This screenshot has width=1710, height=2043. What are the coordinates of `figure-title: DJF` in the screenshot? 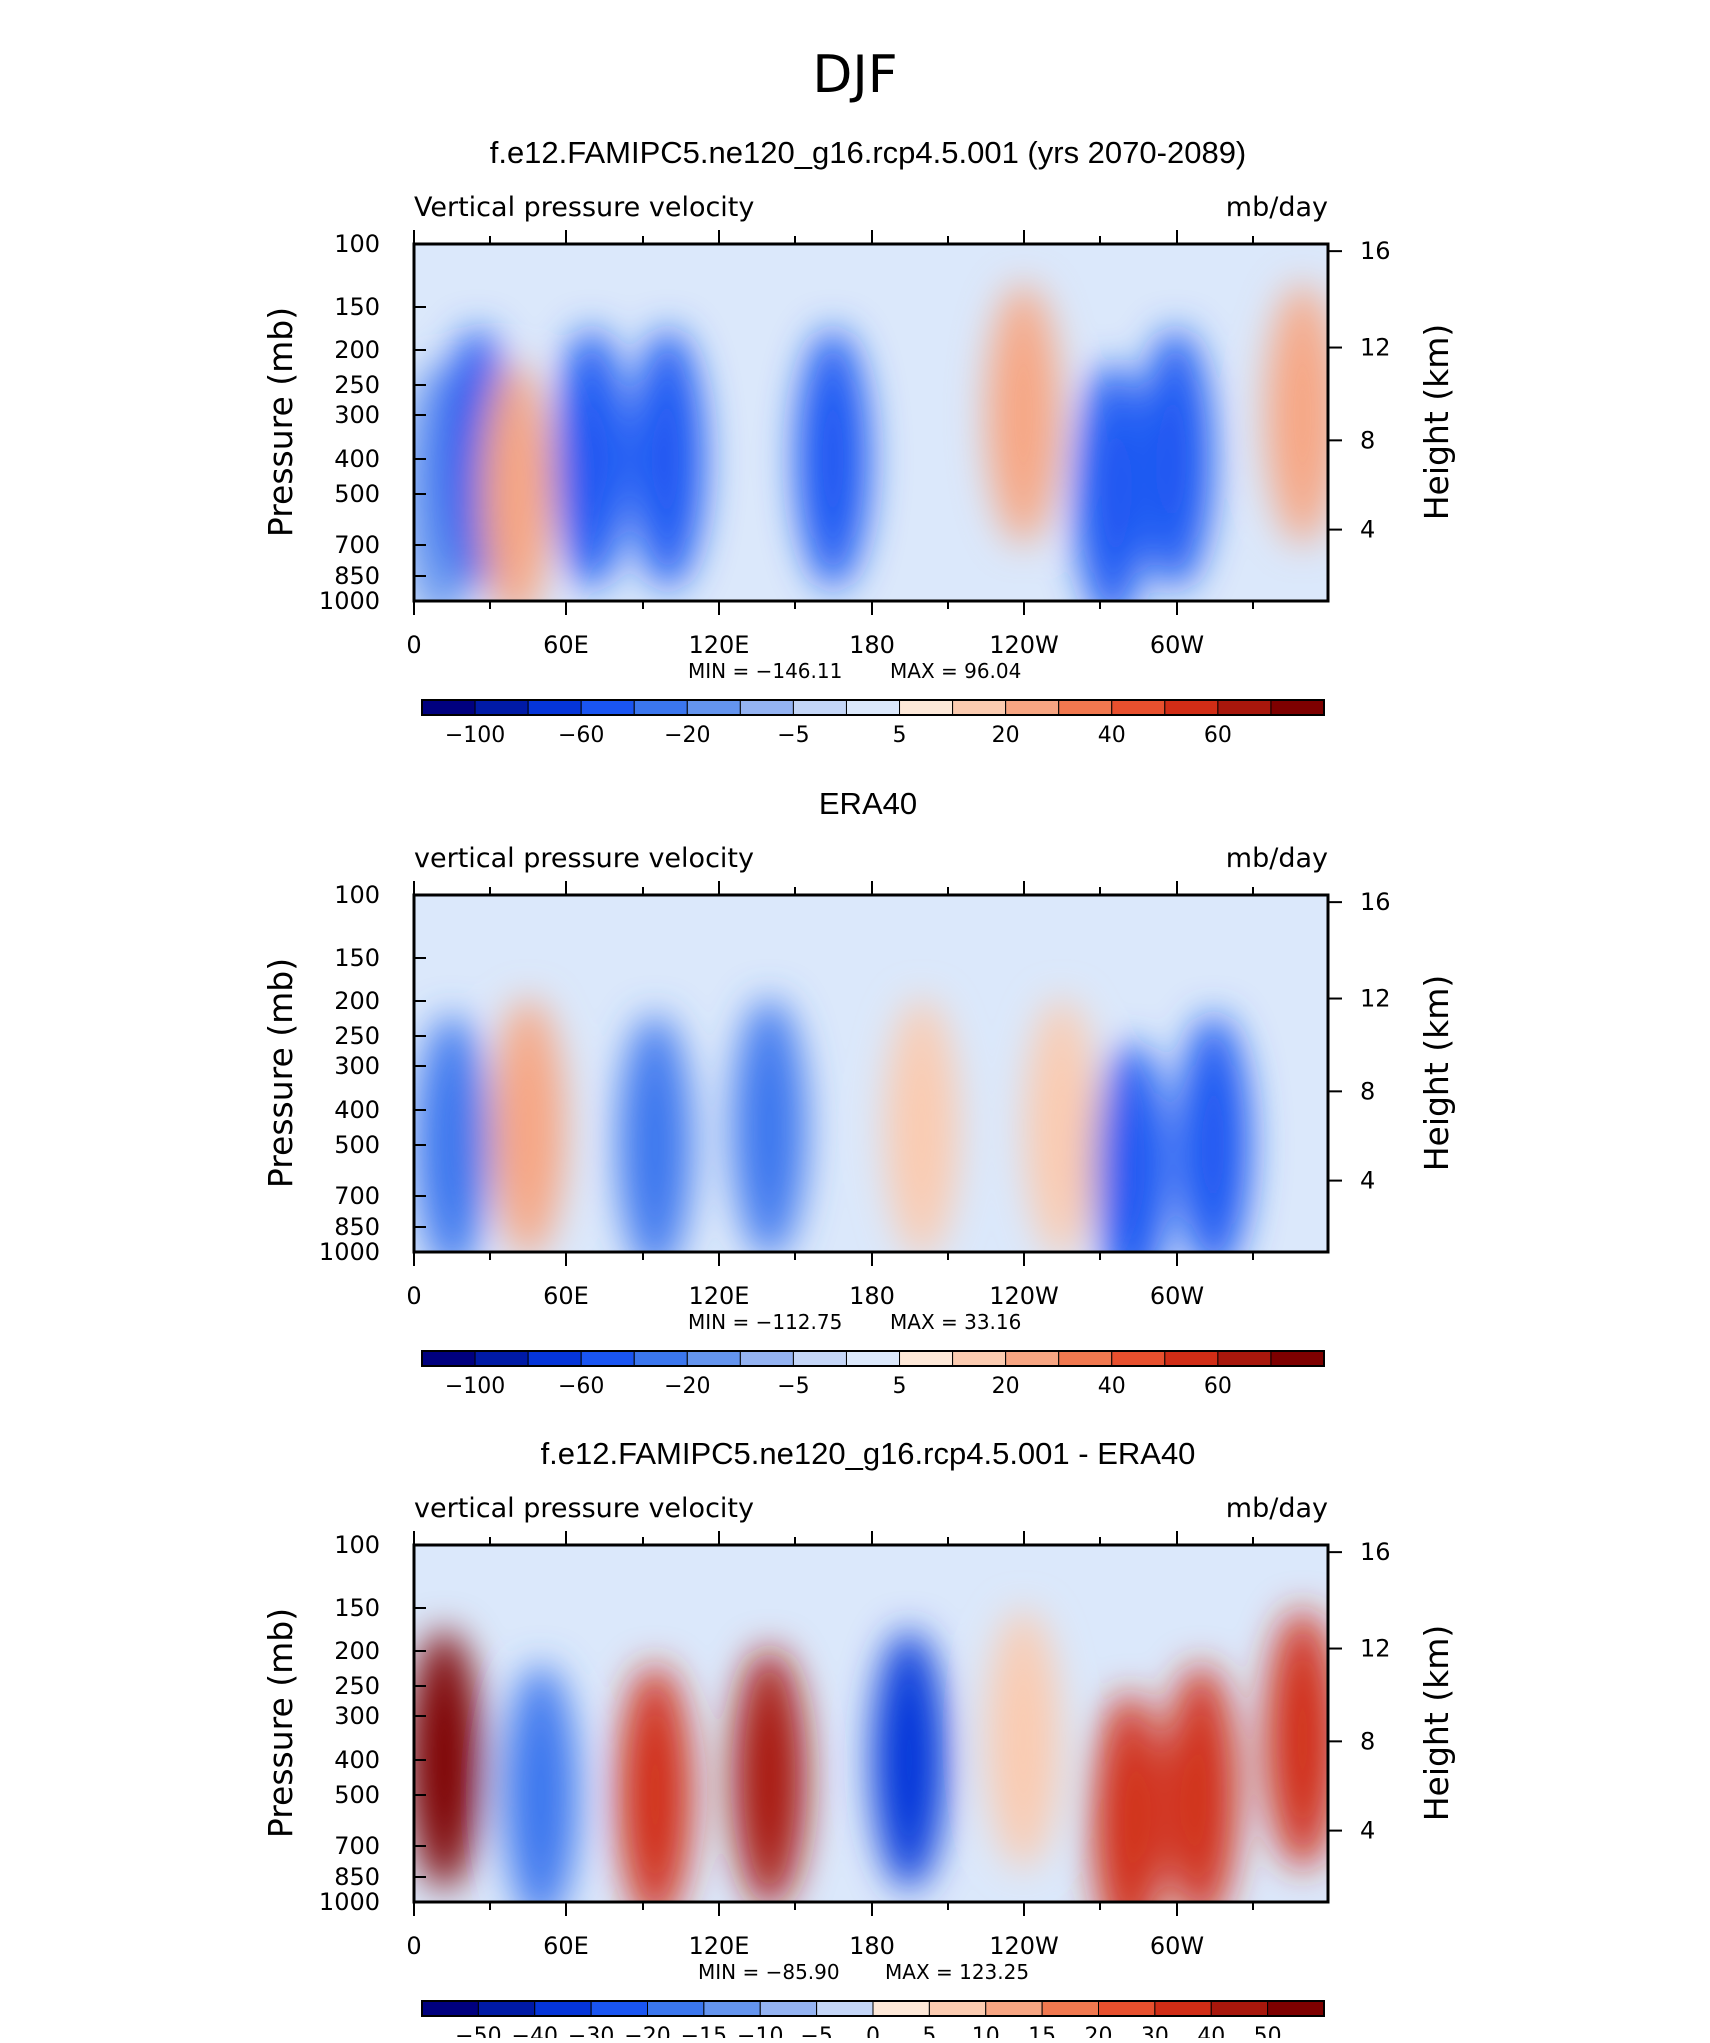 It's located at (854, 75).